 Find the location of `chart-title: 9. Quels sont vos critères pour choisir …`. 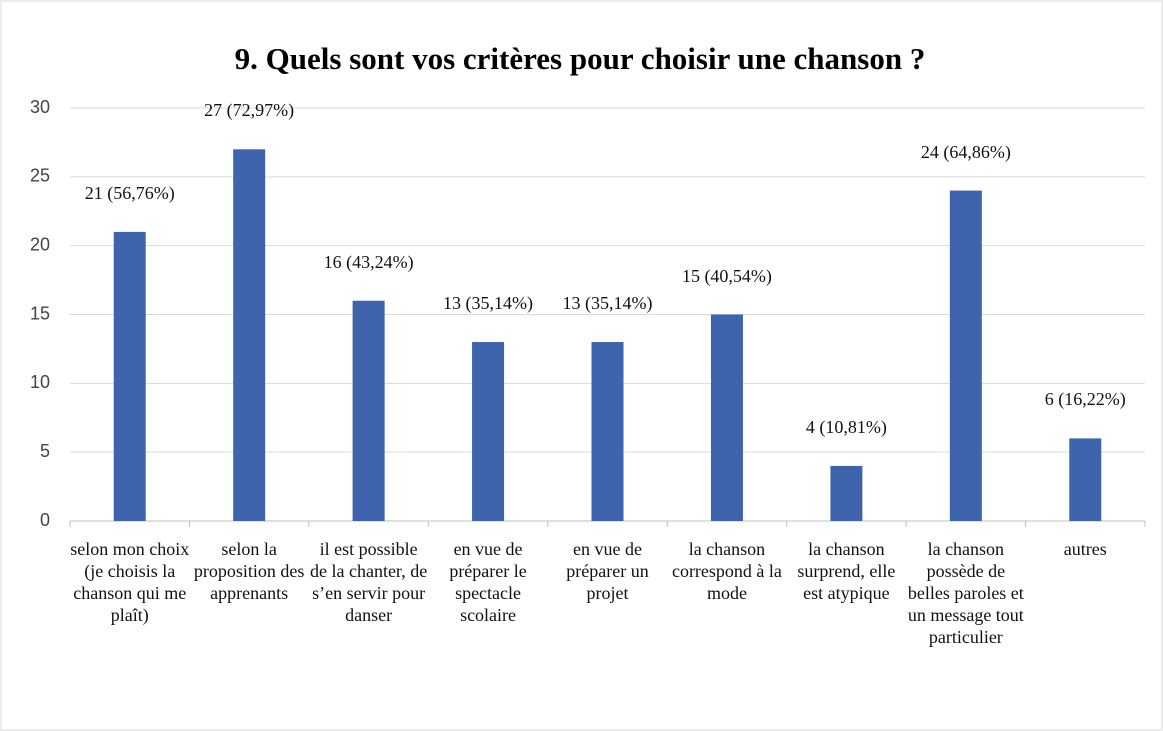

chart-title: 9. Quels sont vos critères pour choisir … is located at coordinates (580, 58).